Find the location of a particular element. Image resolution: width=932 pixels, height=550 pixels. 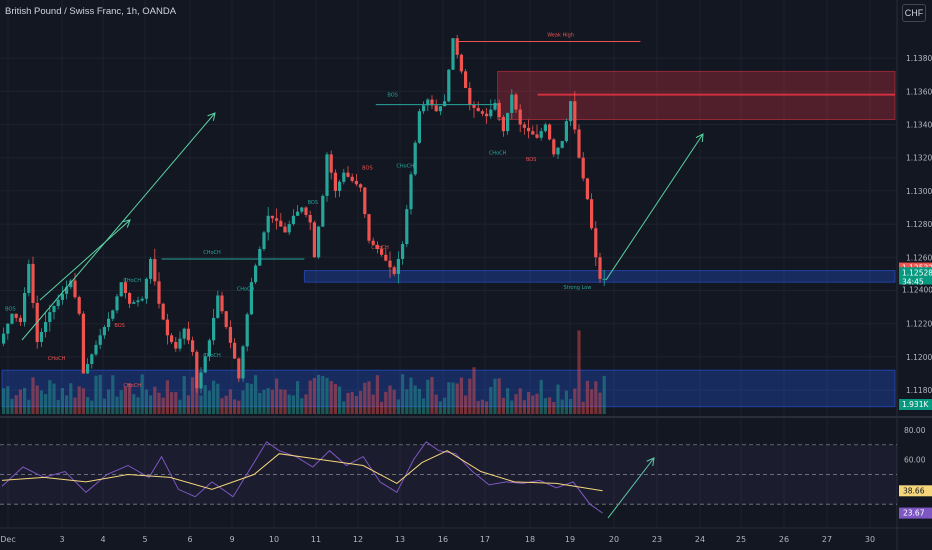

x-tick-label: 23 is located at coordinates (657, 539).